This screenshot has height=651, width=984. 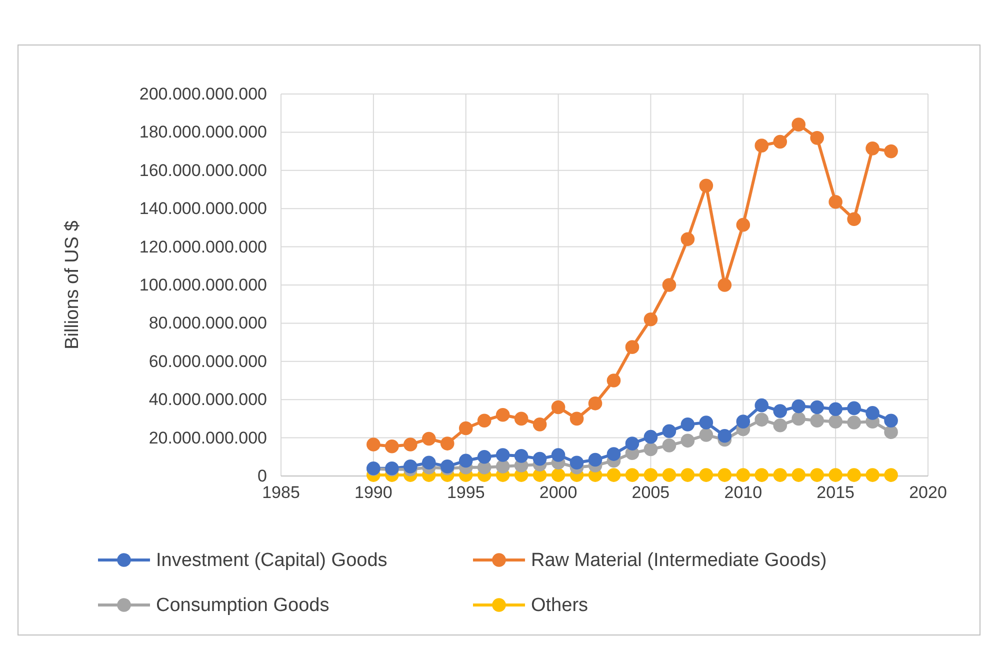 What do you see at coordinates (203, 284) in the screenshot?
I see `y-tick-label: 100.000.000.000` at bounding box center [203, 284].